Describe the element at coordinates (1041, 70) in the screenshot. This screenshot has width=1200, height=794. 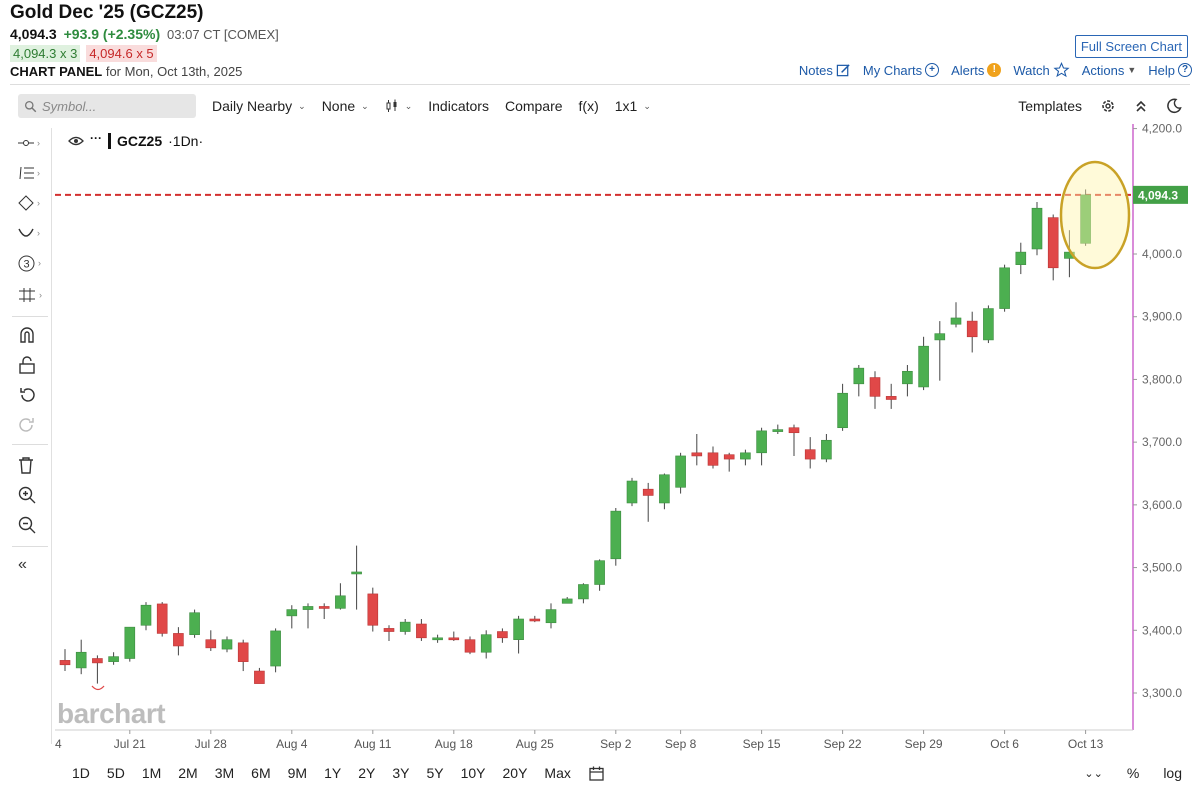
I see `watch-link: Watch` at that location.